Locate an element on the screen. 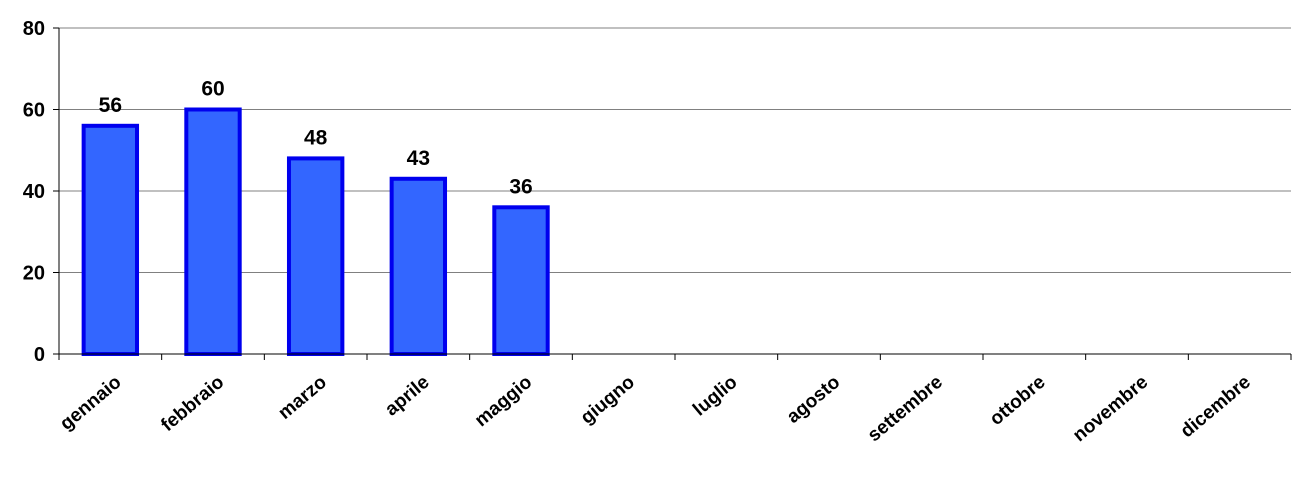 The image size is (1293, 480). x-tick-label-dicembre: dicembre is located at coordinates (1216, 407).